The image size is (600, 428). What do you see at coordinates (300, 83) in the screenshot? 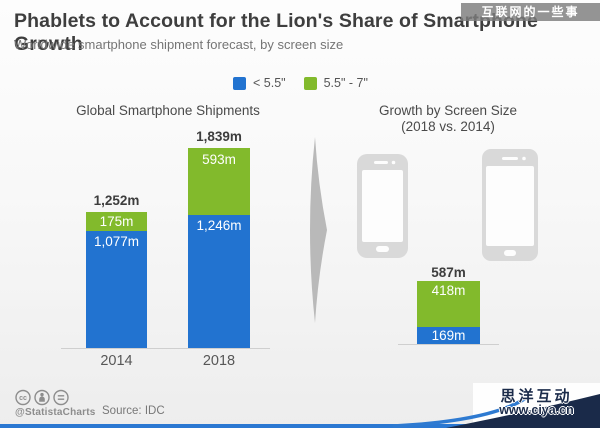
I see `legend: < 5.5" 5.5" - 7"` at bounding box center [300, 83].